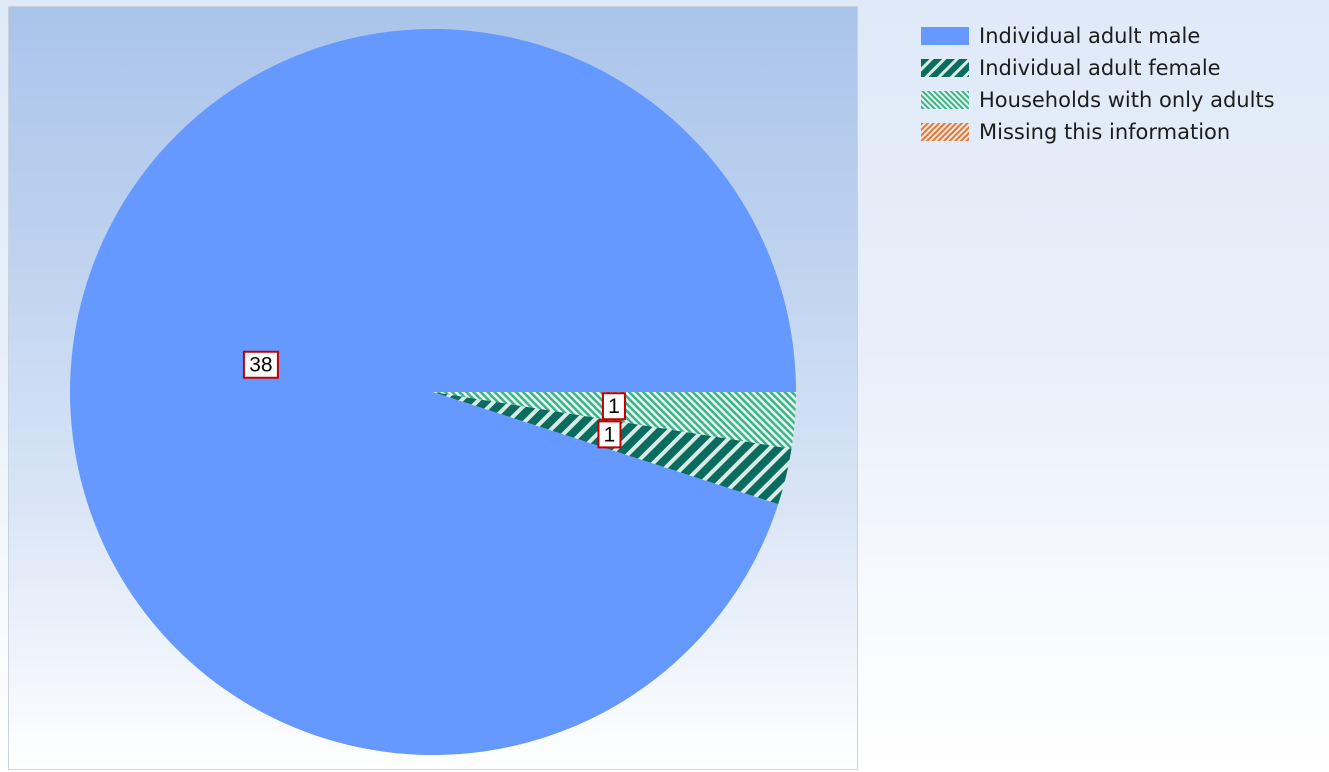  What do you see at coordinates (1100, 68) in the screenshot?
I see `legend-label: Individual adult female` at bounding box center [1100, 68].